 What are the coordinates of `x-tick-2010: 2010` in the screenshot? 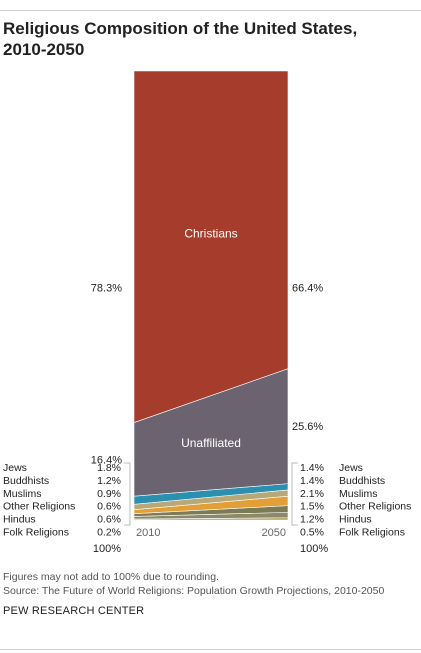 It's located at (148, 533).